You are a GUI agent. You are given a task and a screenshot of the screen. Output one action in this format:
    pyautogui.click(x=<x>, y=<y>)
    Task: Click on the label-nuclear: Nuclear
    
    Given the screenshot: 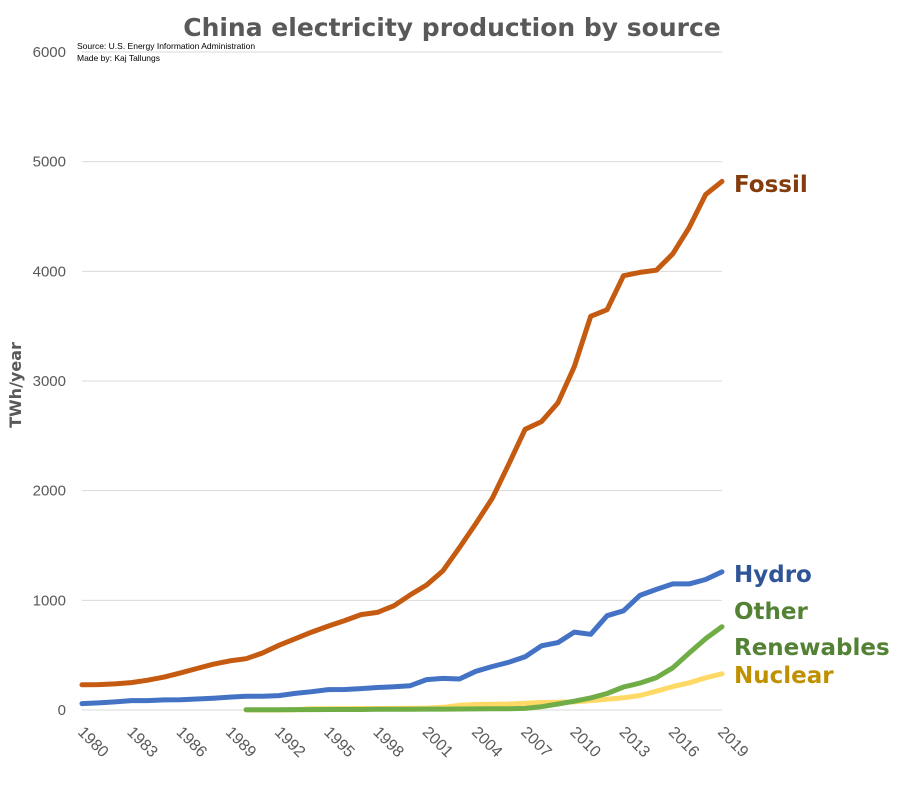 What is the action you would take?
    pyautogui.click(x=784, y=676)
    